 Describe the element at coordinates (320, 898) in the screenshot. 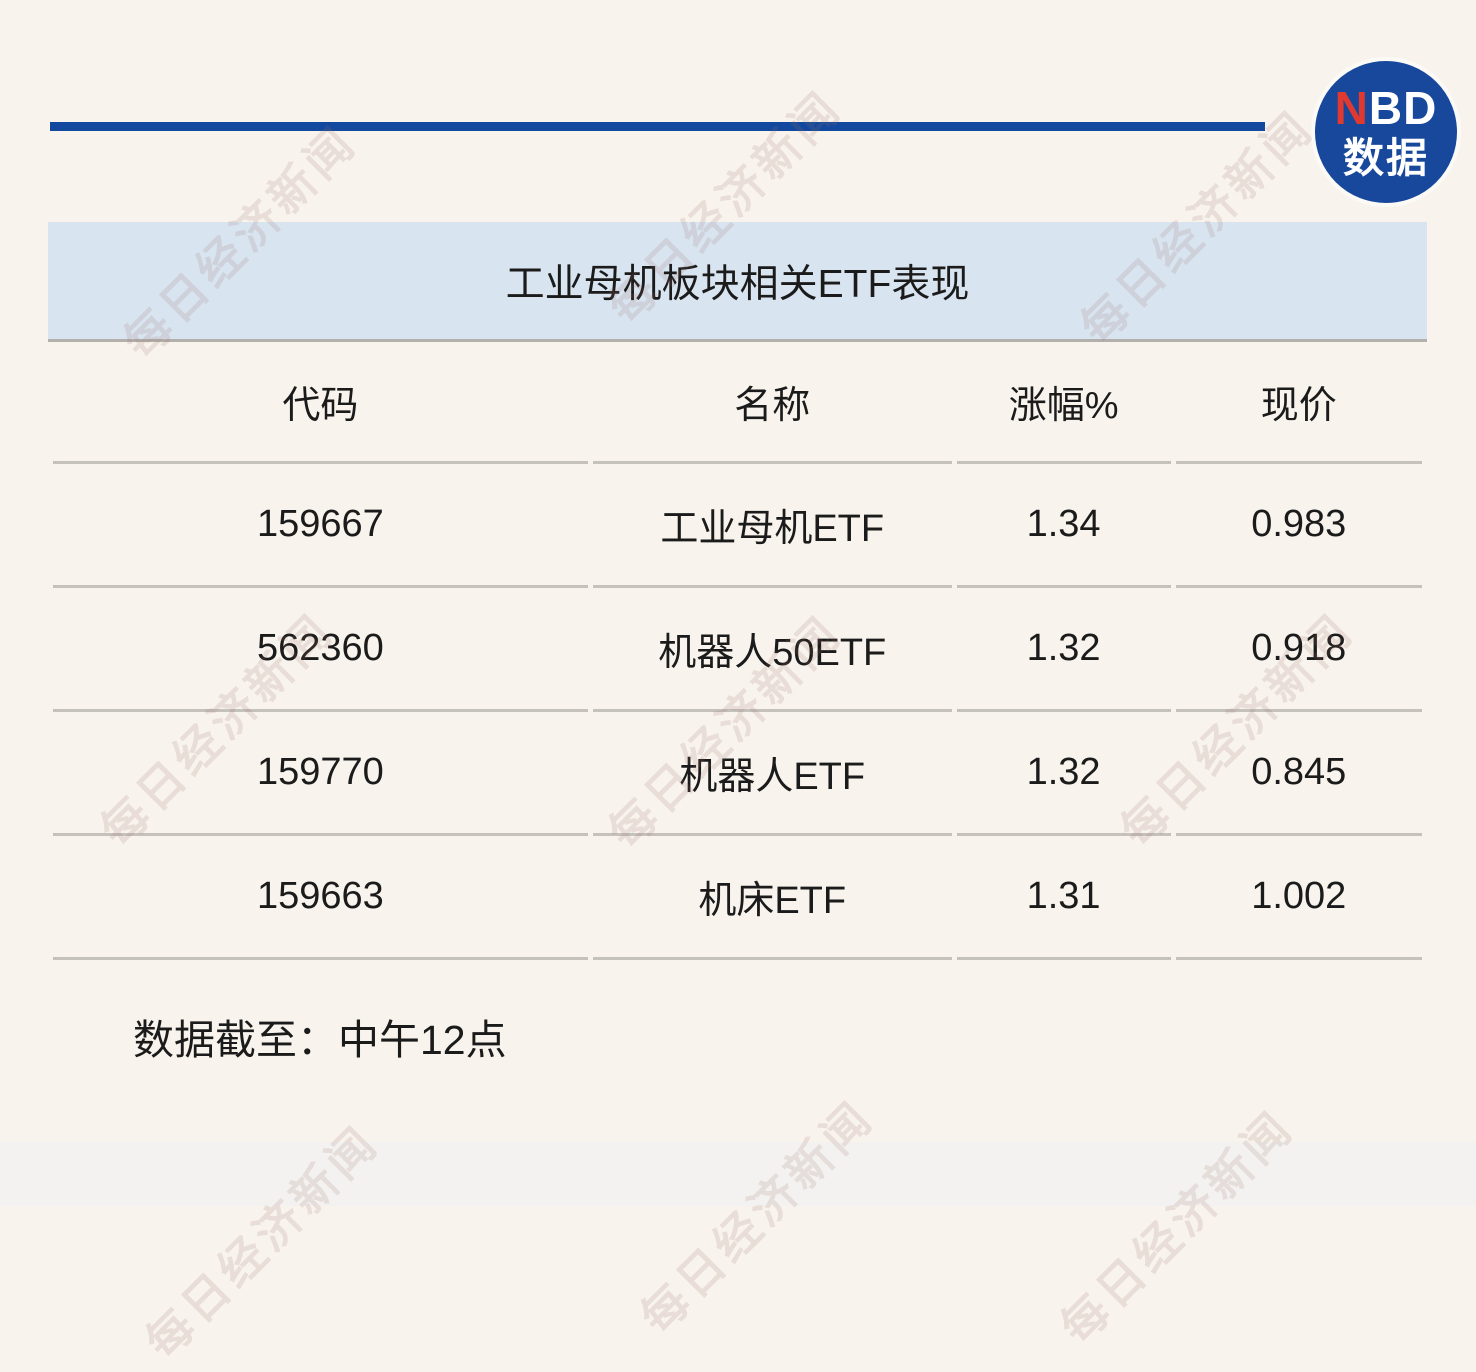

I see `cell-code: 159663` at that location.